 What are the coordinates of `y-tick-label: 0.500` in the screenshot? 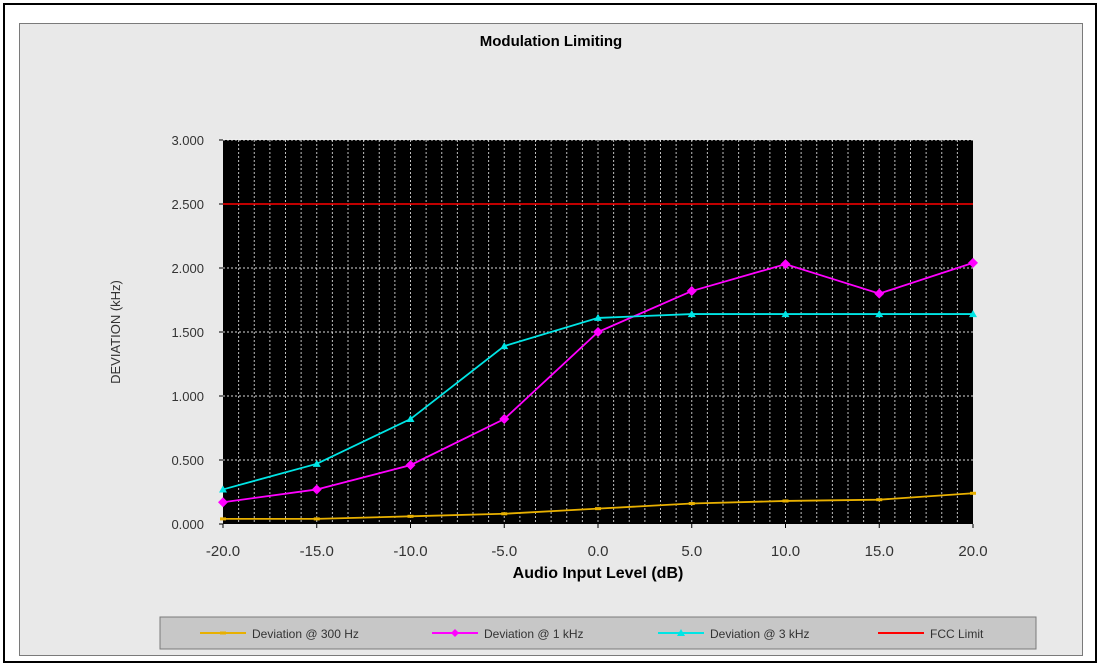 It's located at (187, 460).